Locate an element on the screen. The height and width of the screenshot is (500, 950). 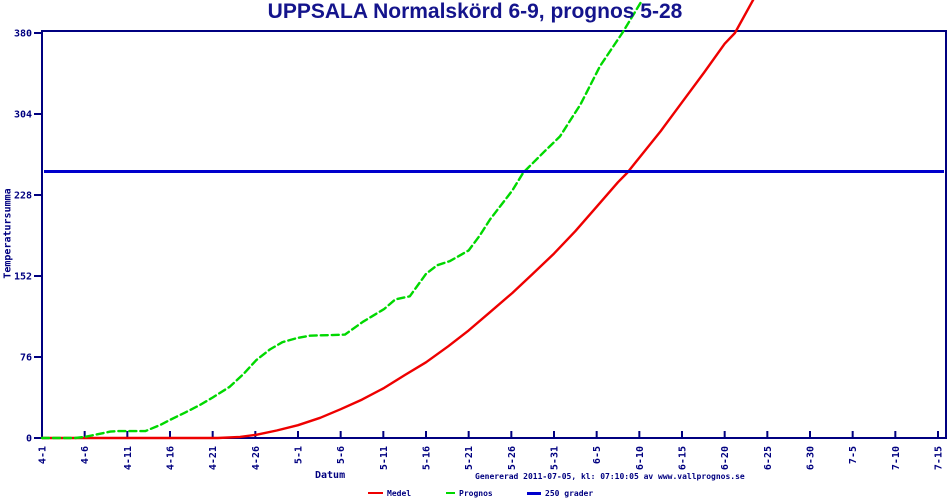
x-tick-label: 5-16 is located at coordinates (427, 458).